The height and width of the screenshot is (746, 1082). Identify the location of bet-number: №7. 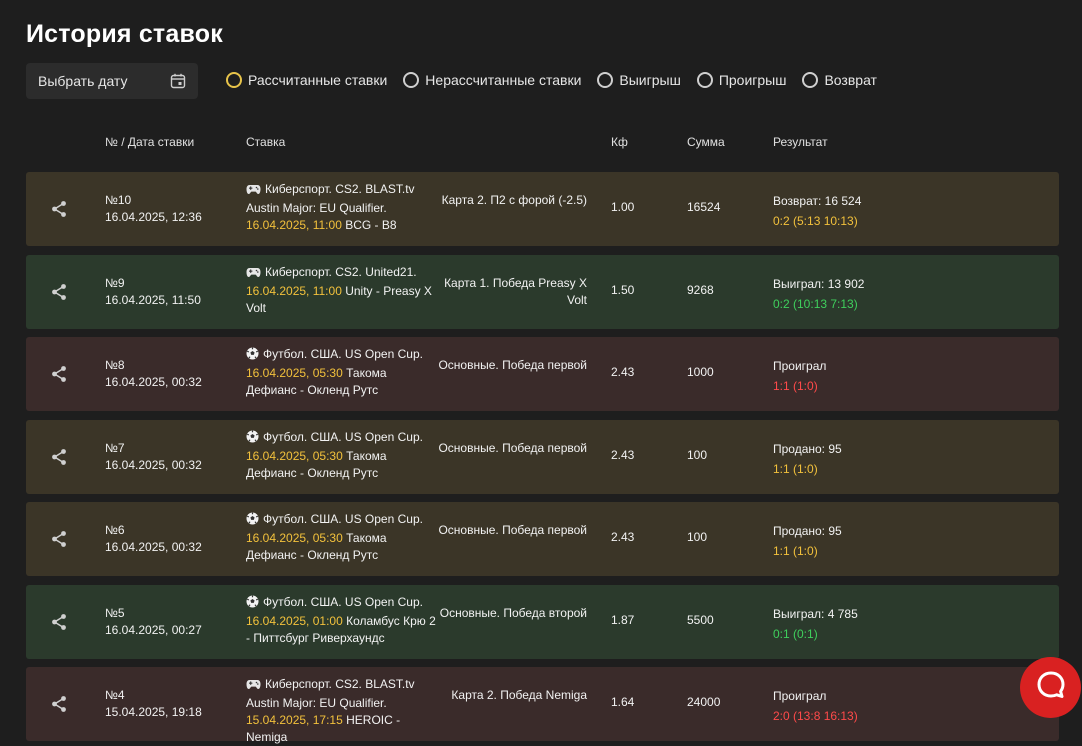
(115, 447).